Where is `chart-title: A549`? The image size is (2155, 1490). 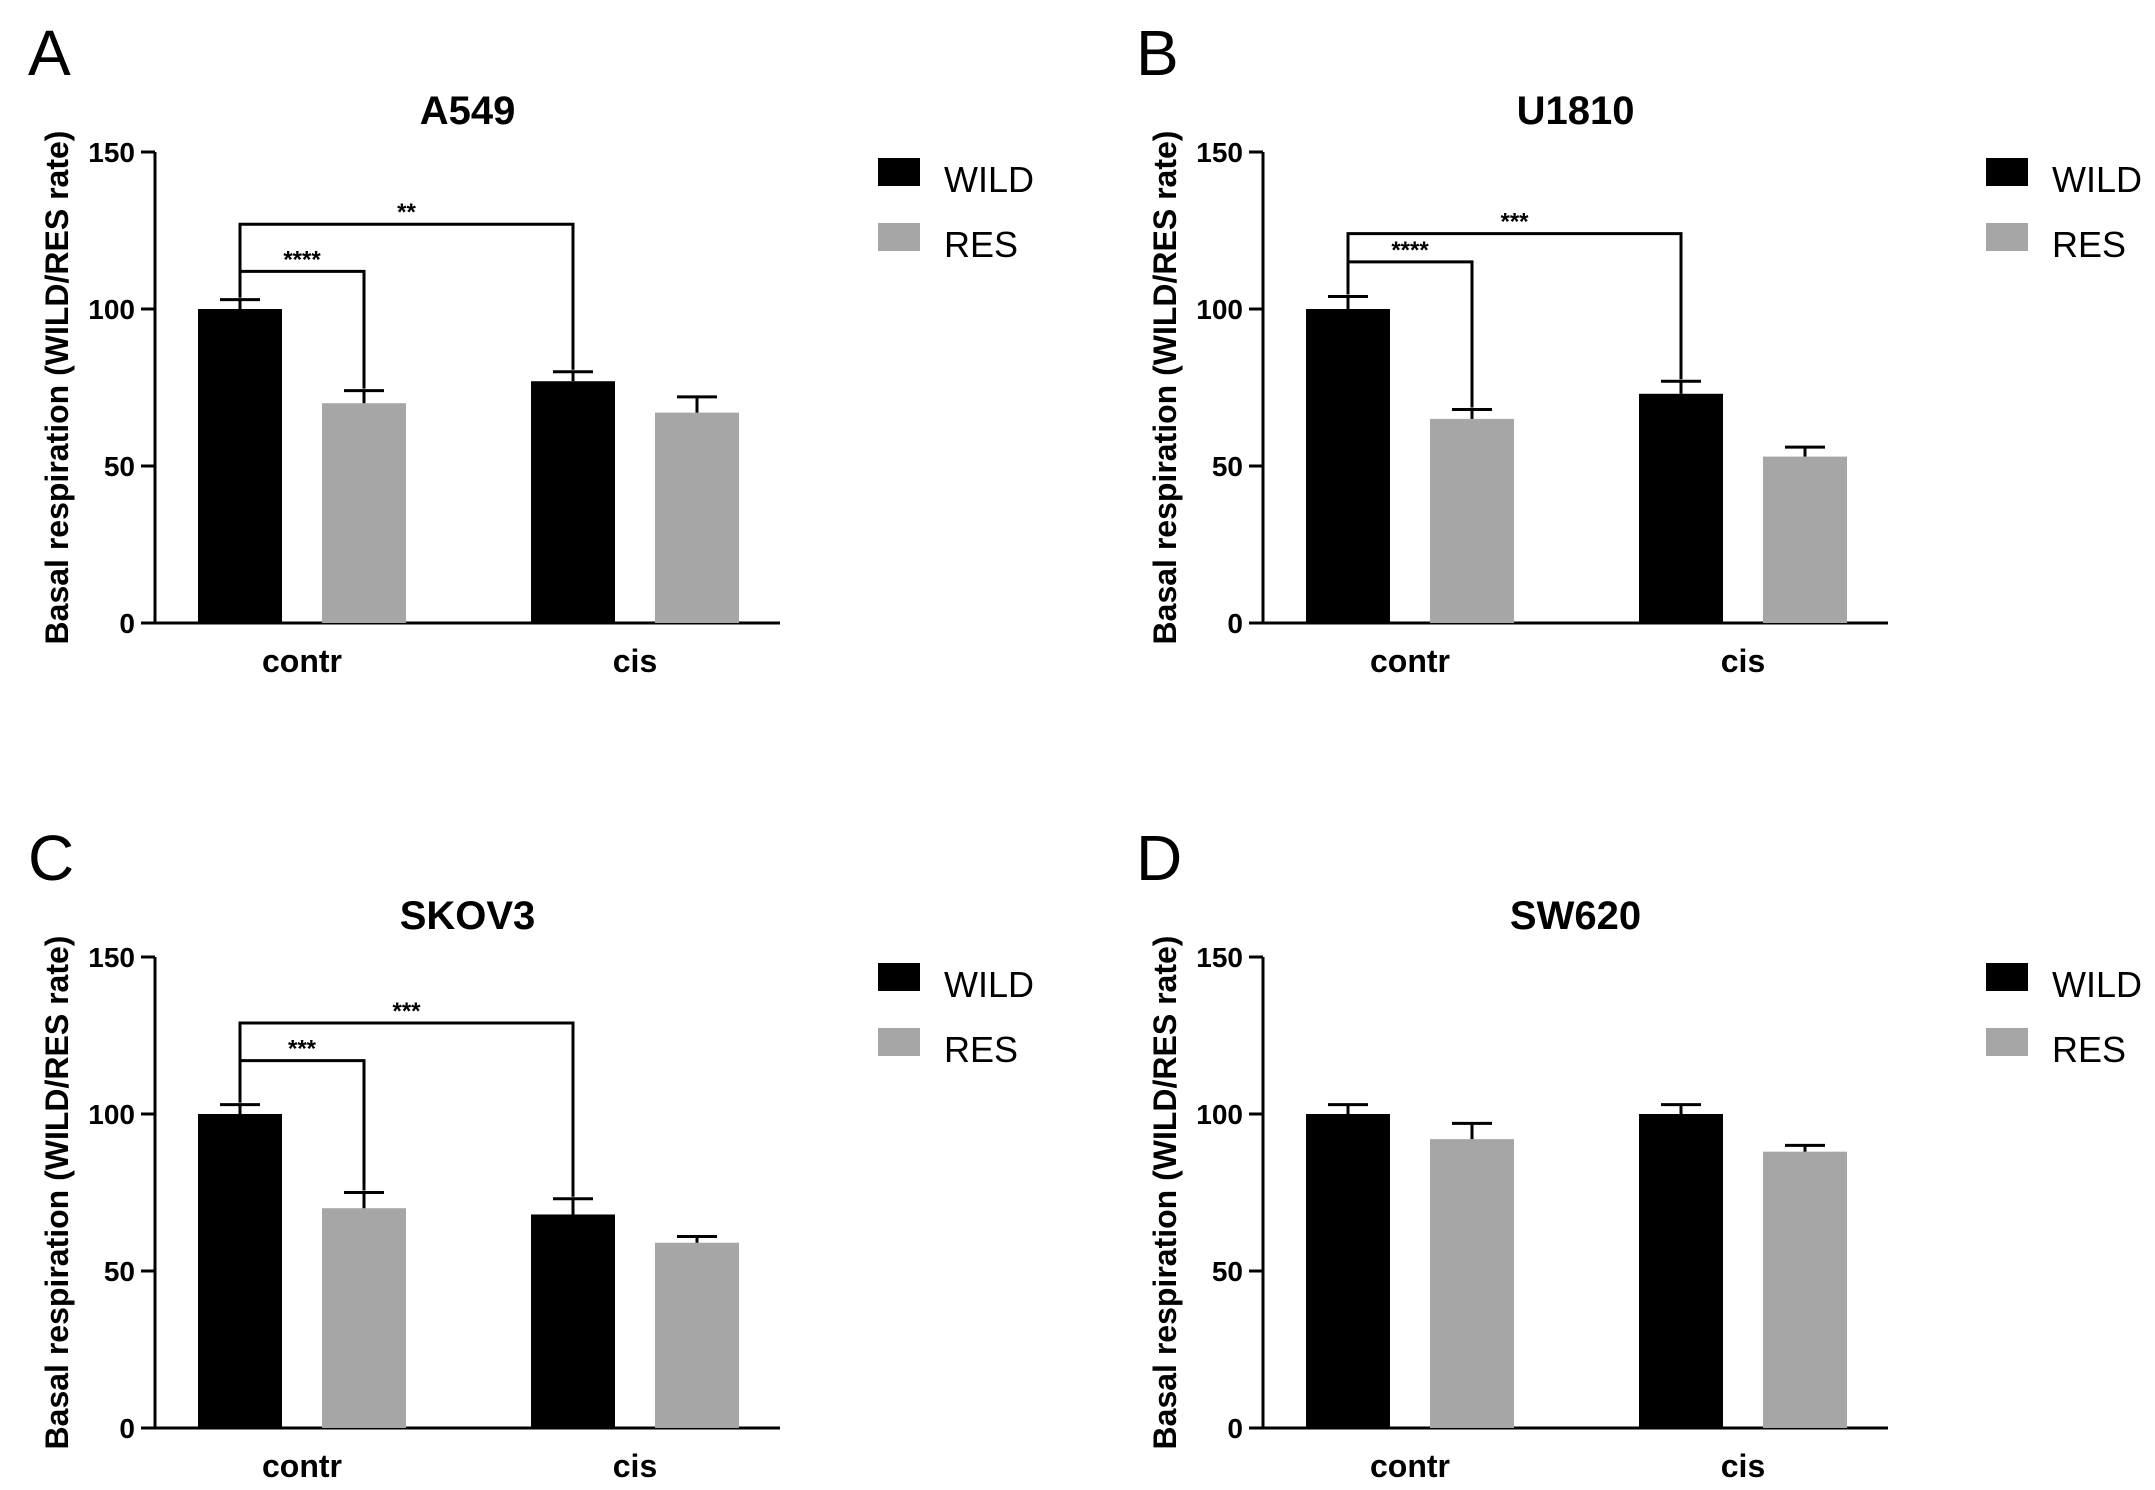
chart-title: A549 is located at coordinates (468, 111).